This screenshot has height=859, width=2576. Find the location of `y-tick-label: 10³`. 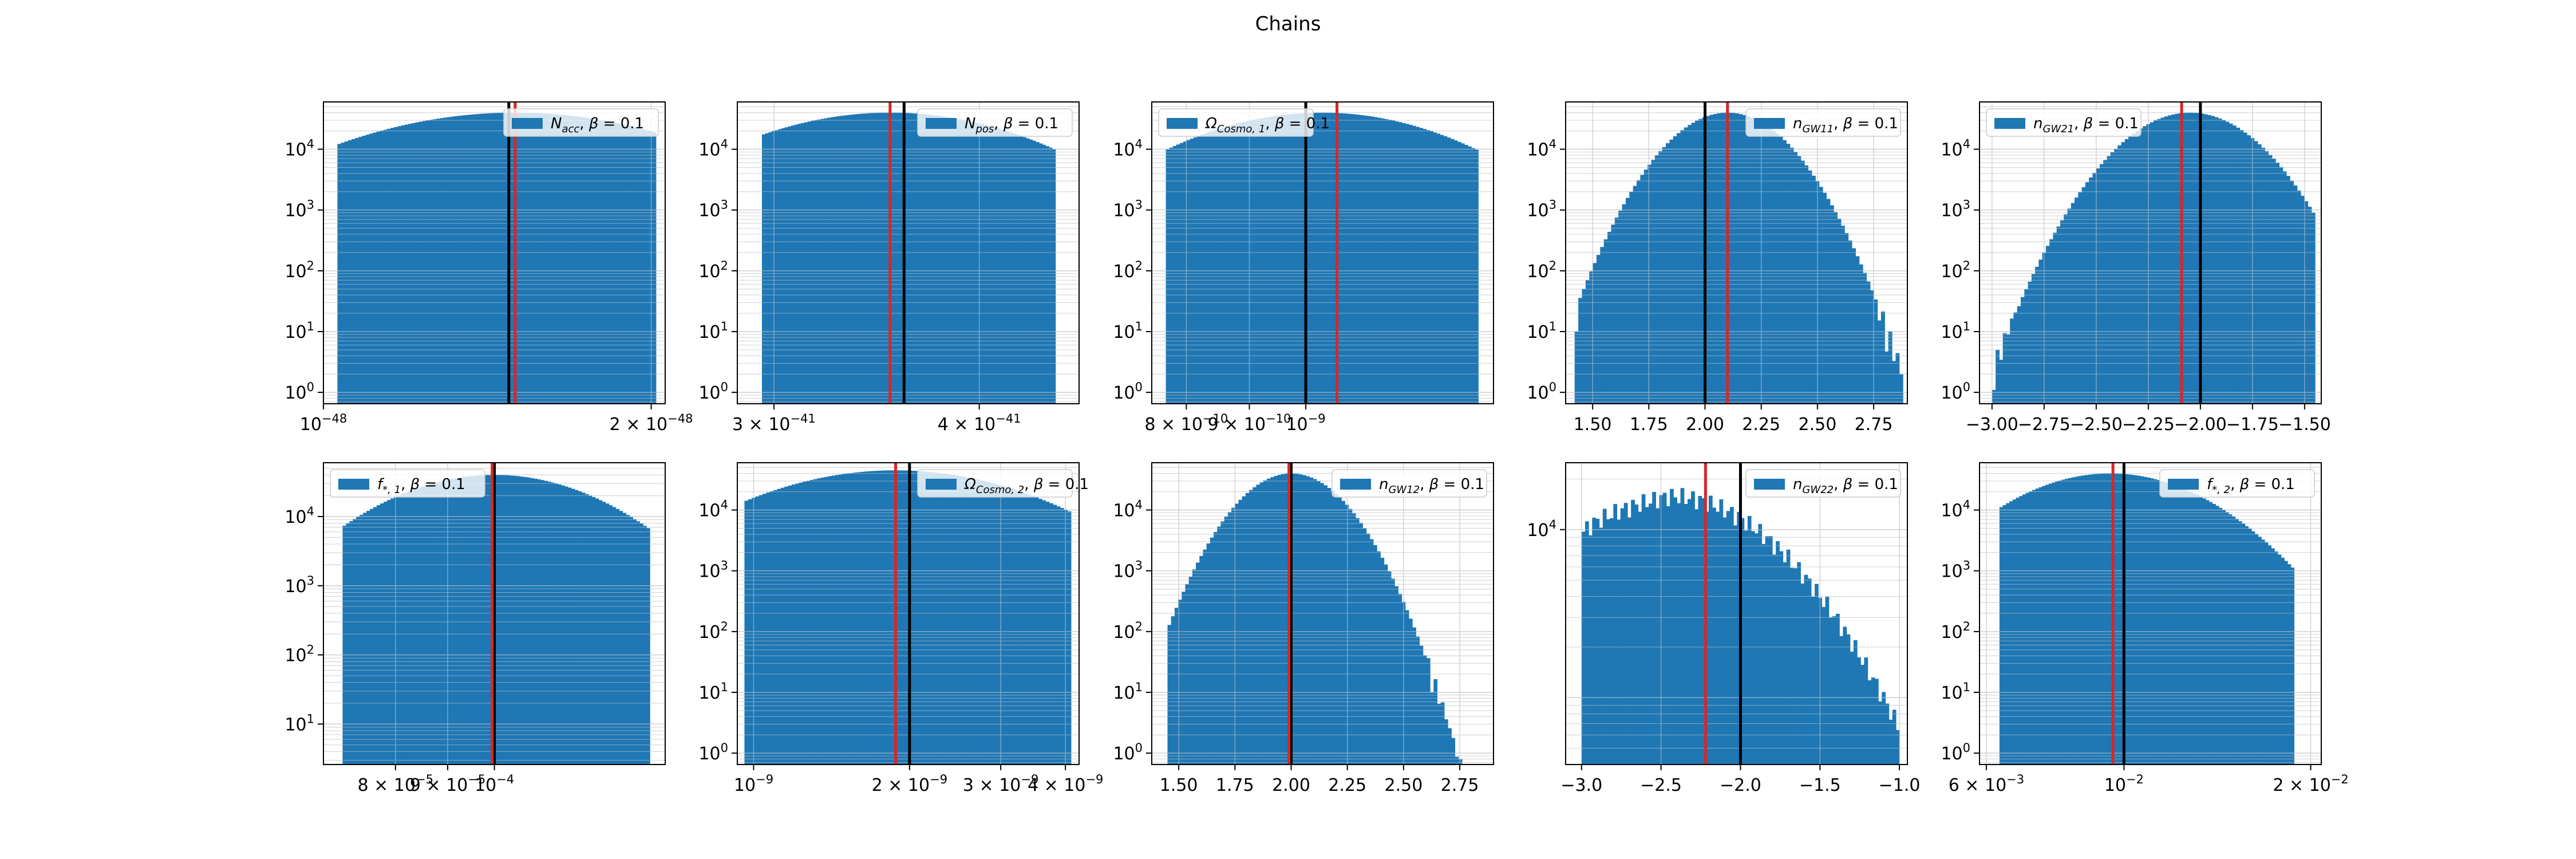

y-tick-label: 10³ is located at coordinates (713, 570).